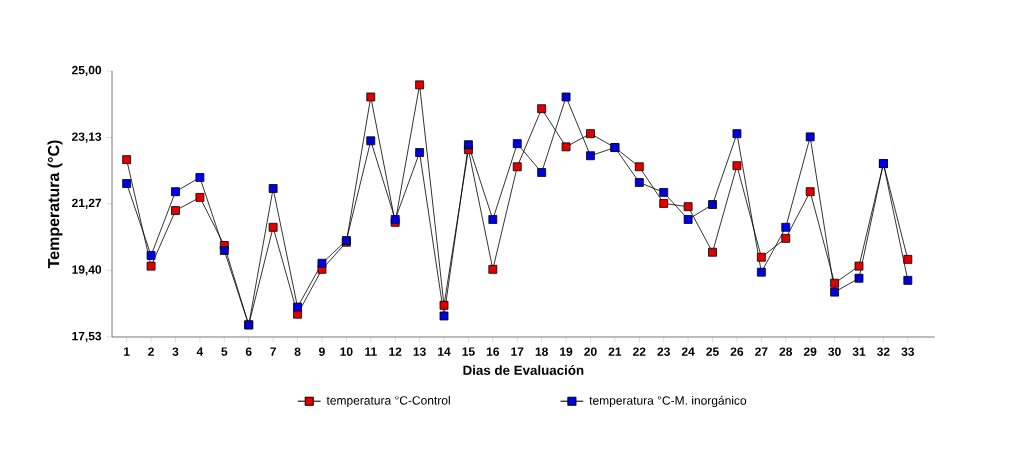 The width and height of the screenshot is (1012, 459). Describe the element at coordinates (883, 351) in the screenshot. I see `x-tick-label: 32` at that location.